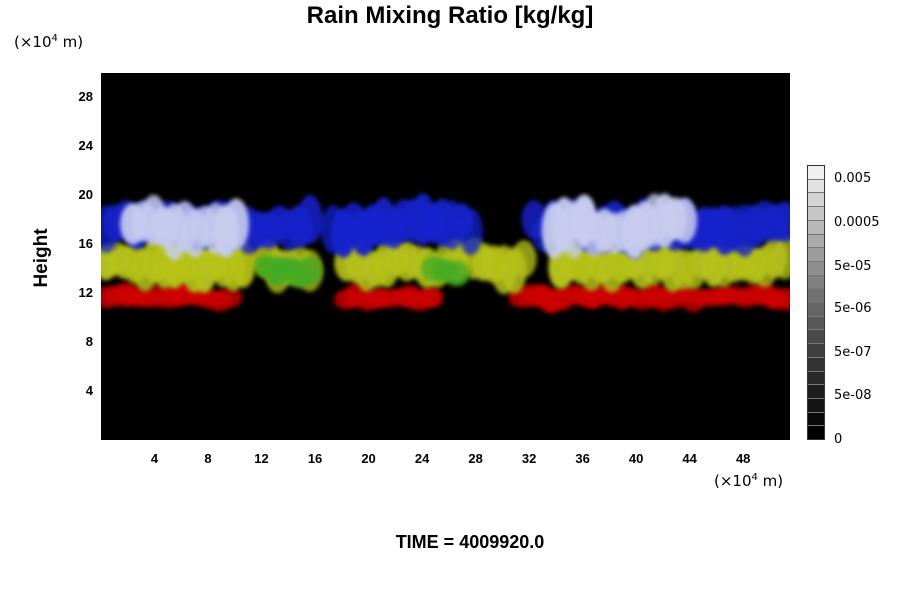  What do you see at coordinates (450, 15) in the screenshot?
I see `chart-title: Rain Mixing Ratio [kg/kg]` at bounding box center [450, 15].